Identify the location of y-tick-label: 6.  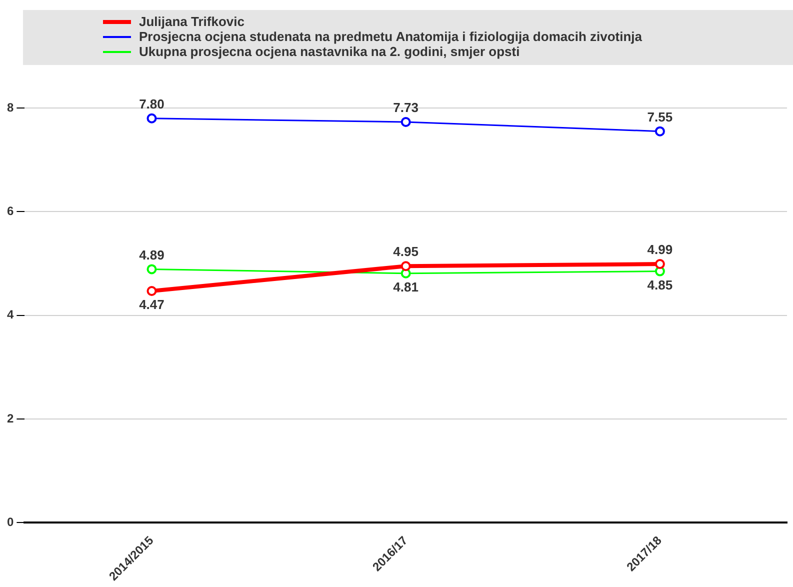
(10, 211).